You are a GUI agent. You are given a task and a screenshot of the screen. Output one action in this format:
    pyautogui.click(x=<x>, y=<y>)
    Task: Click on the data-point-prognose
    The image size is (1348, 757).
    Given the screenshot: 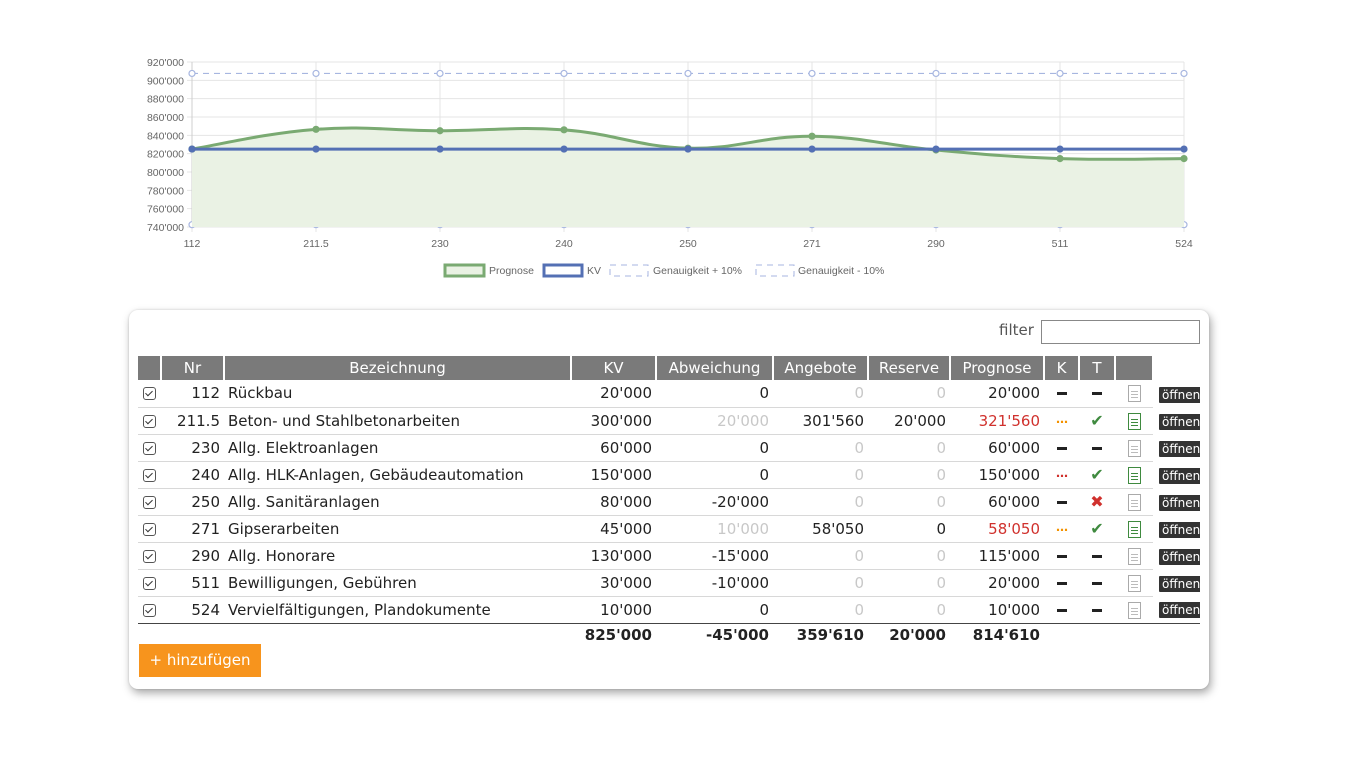 What is the action you would take?
    pyautogui.click(x=1184, y=159)
    